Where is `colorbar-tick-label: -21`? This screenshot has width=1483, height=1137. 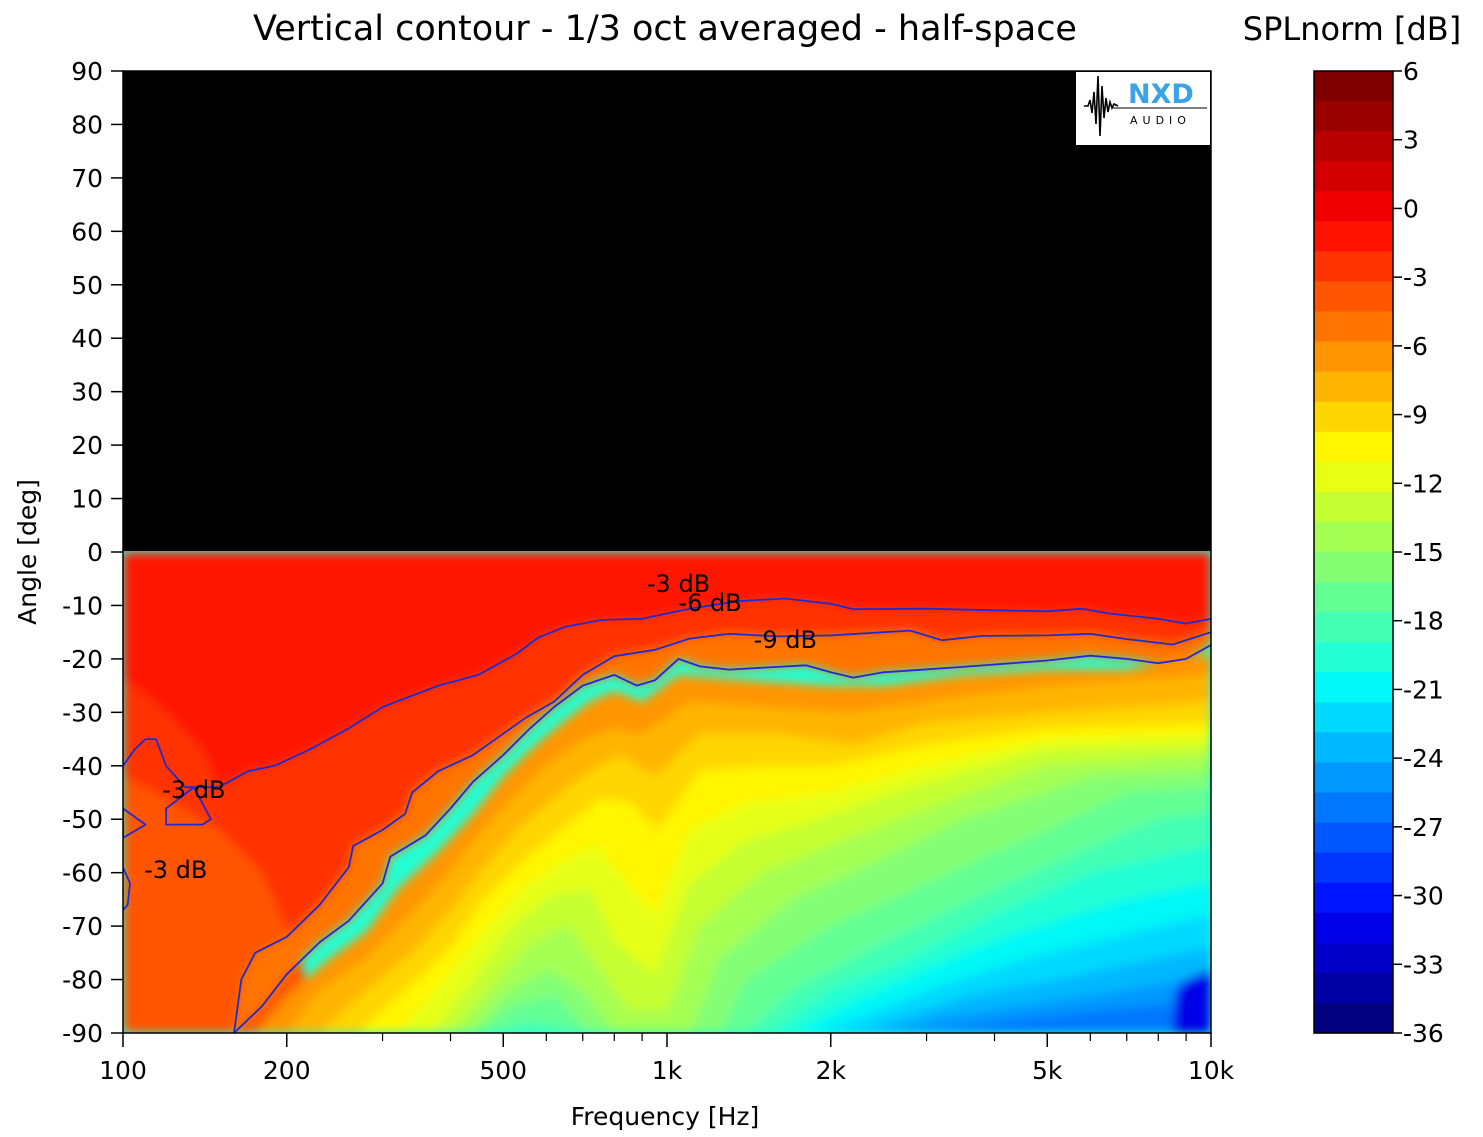
colorbar-tick-label: -21 is located at coordinates (1423, 689).